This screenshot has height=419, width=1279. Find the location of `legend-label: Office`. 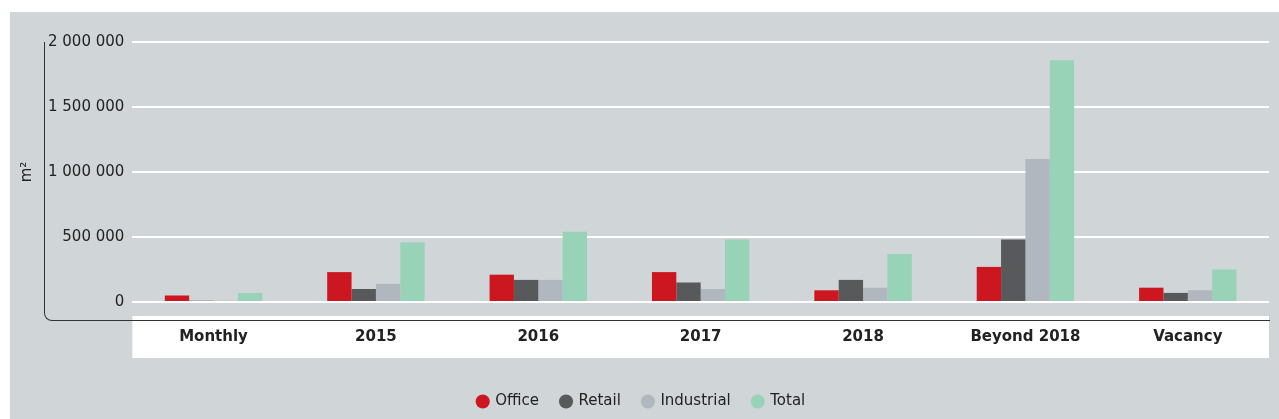

legend-label: Office is located at coordinates (517, 400).